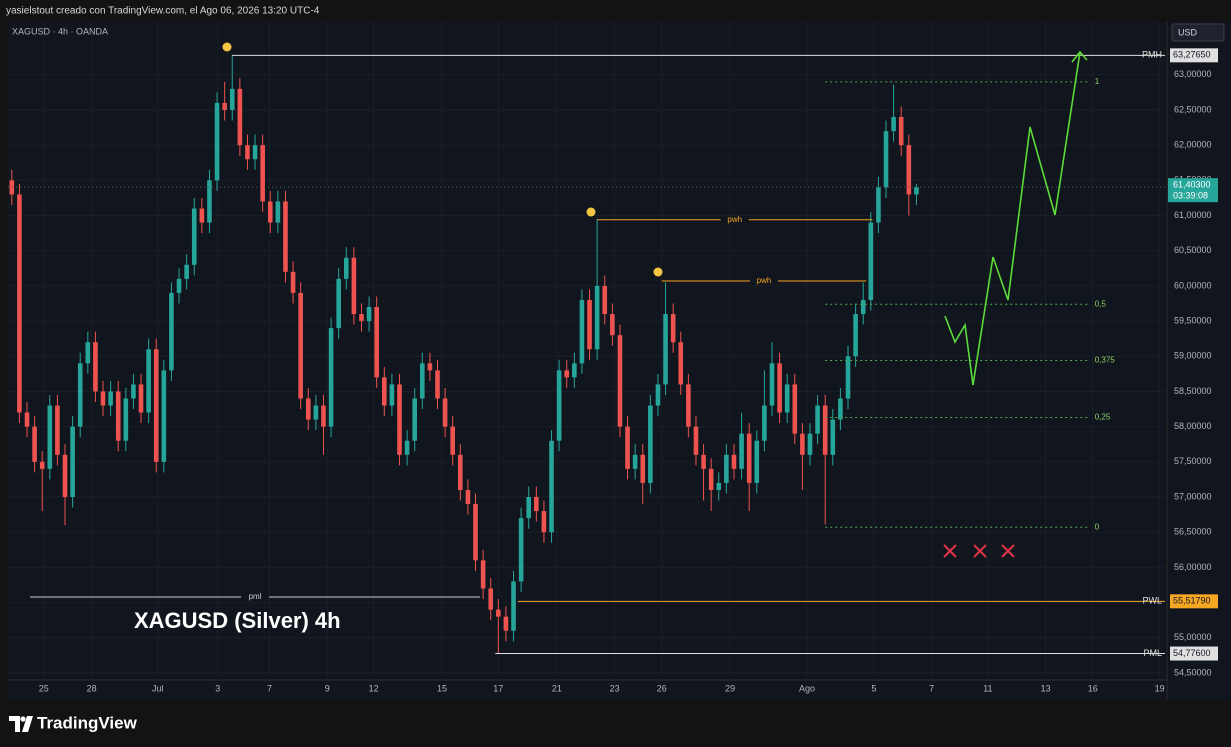 The height and width of the screenshot is (747, 1231). Describe the element at coordinates (1192, 55) in the screenshot. I see `level-value: 63,27650` at that location.